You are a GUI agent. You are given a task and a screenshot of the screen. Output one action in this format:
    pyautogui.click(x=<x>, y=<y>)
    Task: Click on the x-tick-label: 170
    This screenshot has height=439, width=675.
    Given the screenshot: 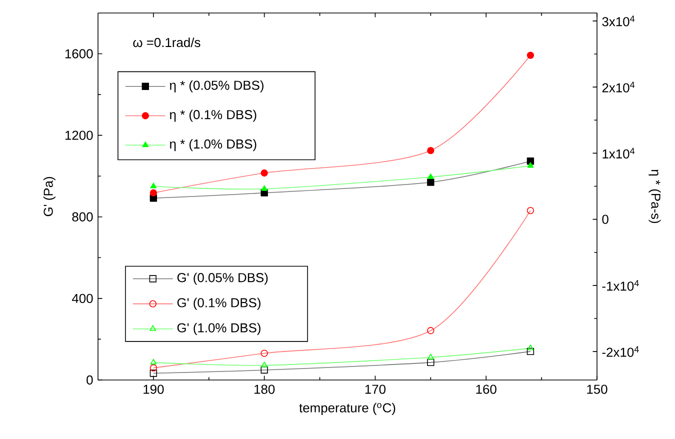 What is the action you would take?
    pyautogui.click(x=375, y=389)
    